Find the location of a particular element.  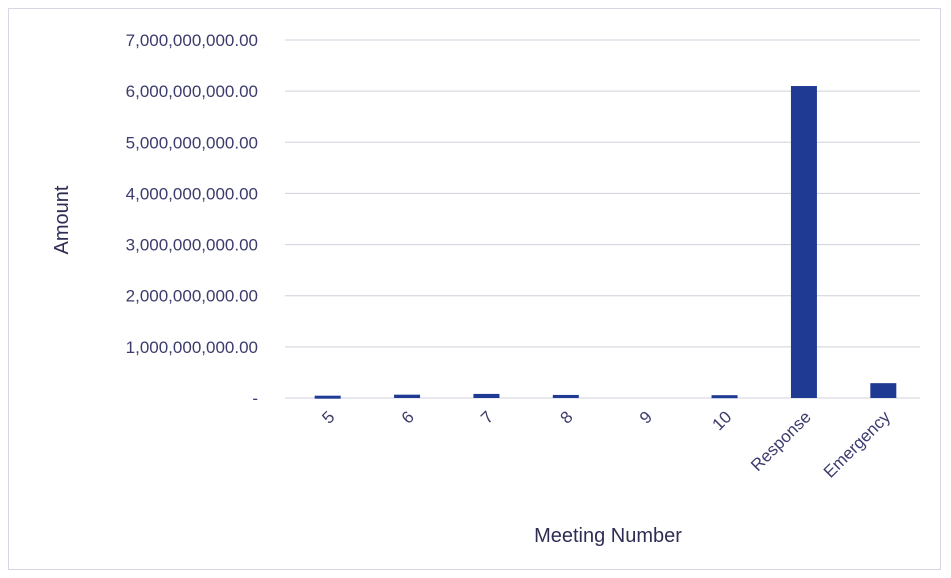

y-tick-label: 6,000,000,000.00 is located at coordinates (192, 91).